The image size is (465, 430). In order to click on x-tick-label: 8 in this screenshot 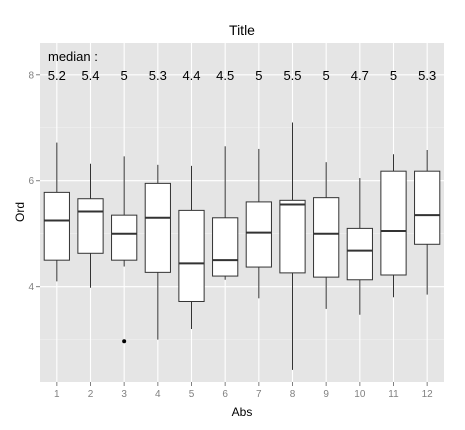, I will do `click(293, 394)`.